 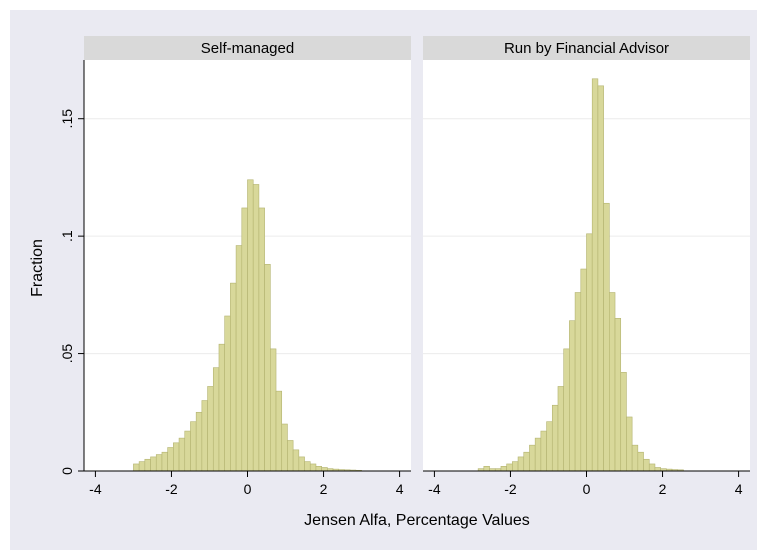 What do you see at coordinates (417, 520) in the screenshot?
I see `x-axis-label: Jensen Alfa, Percentage Values` at bounding box center [417, 520].